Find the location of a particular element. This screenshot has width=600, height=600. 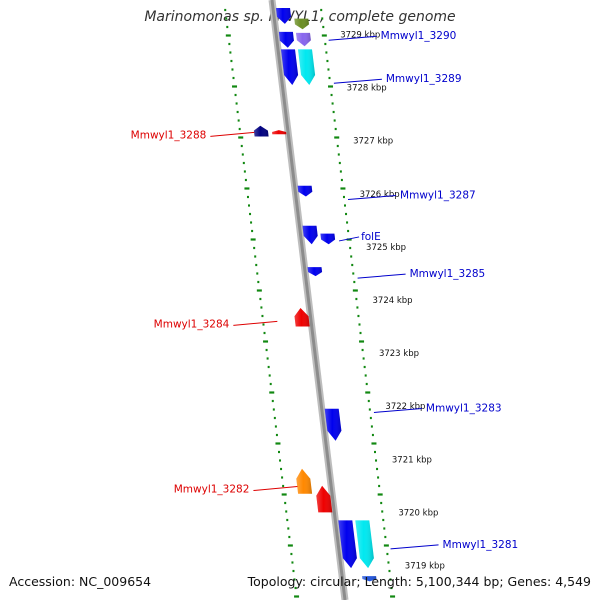

gene-label: folE is located at coordinates (371, 237).